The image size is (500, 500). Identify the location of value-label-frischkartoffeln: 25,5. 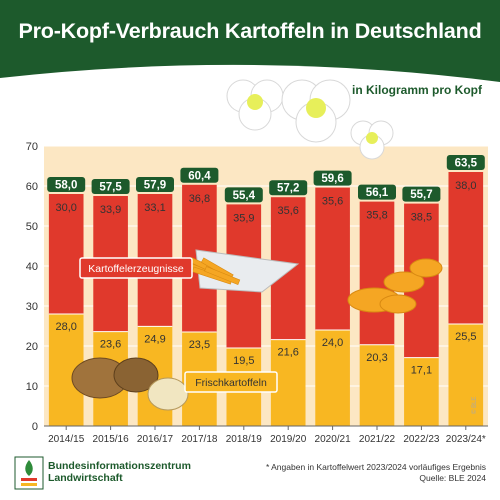
(465, 337).